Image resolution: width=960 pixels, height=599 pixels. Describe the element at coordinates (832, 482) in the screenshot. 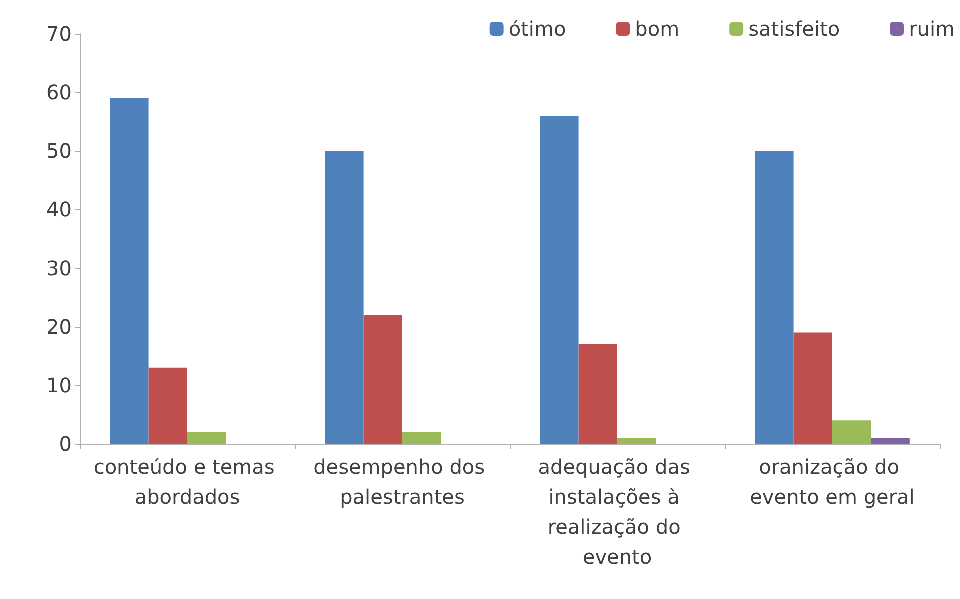

I see `x-tick-label: oranização do evento em geral` at that location.